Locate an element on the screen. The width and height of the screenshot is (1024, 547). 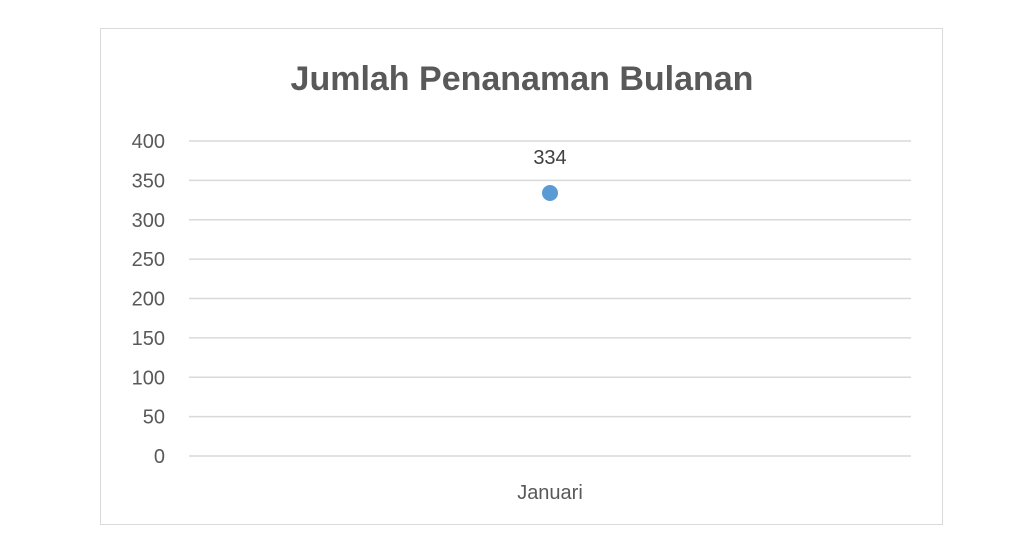
y-tick-label: 200 is located at coordinates (148, 300).